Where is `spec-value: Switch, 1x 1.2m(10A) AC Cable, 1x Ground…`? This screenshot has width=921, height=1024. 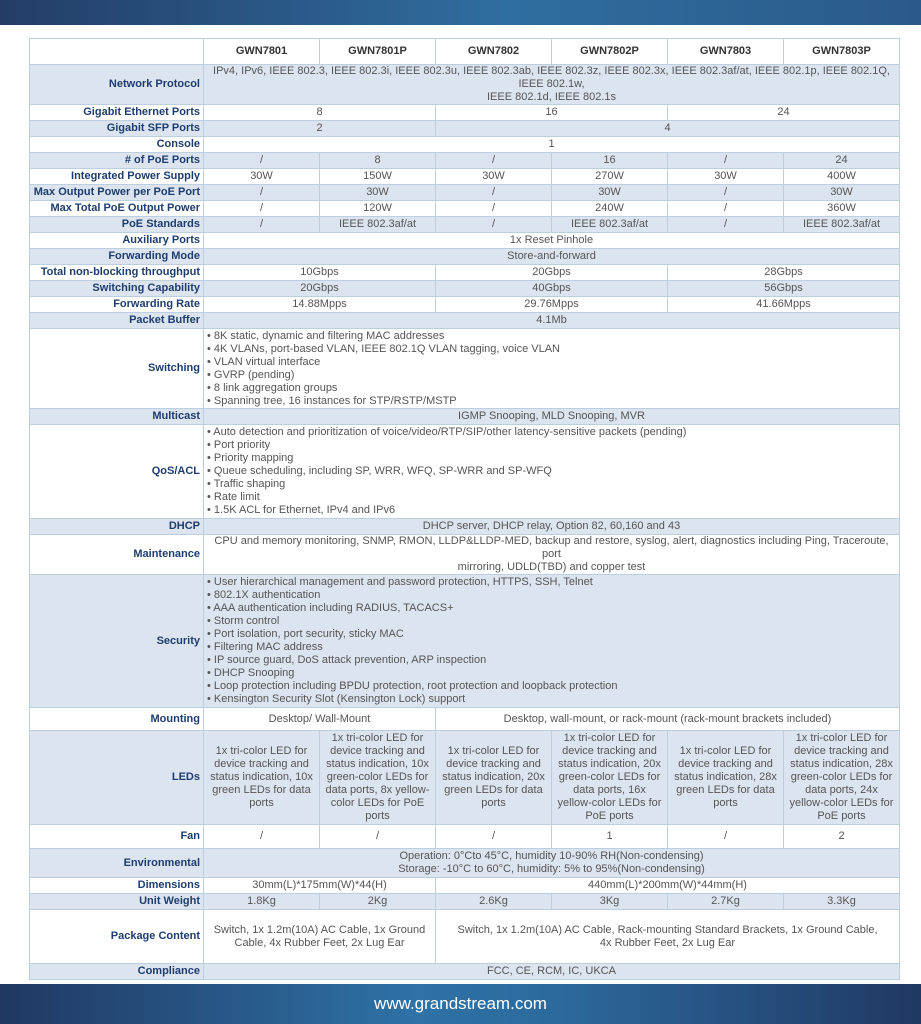
spec-value: Switch, 1x 1.2m(10A) AC Cable, 1x Ground… is located at coordinates (319, 936).